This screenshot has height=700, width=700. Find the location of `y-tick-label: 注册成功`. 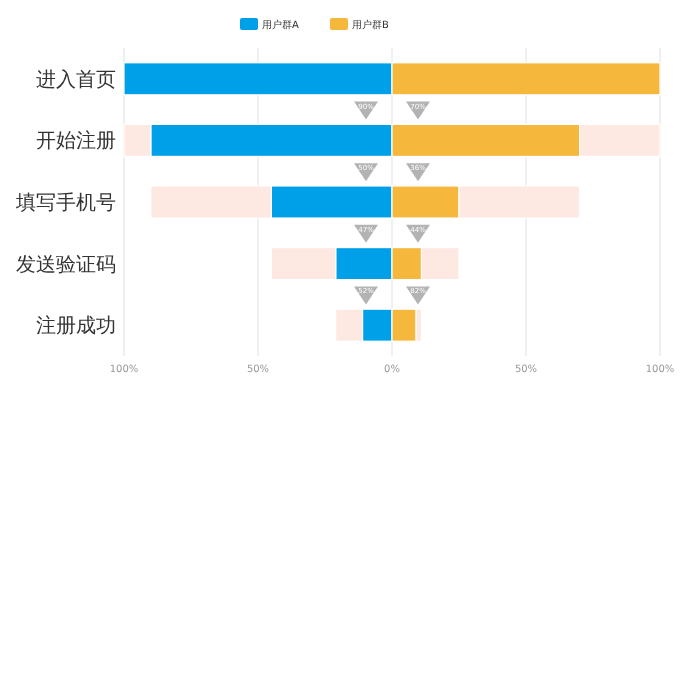

y-tick-label: 注册成功 is located at coordinates (76, 326).